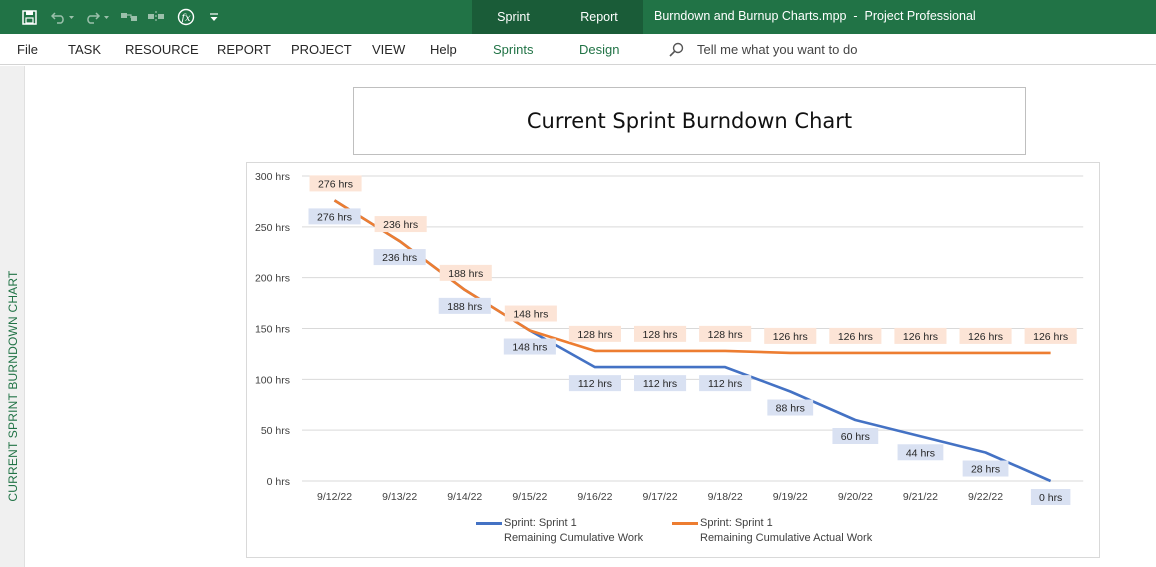 The height and width of the screenshot is (567, 1156). What do you see at coordinates (129, 17) in the screenshot?
I see `link-icon` at bounding box center [129, 17].